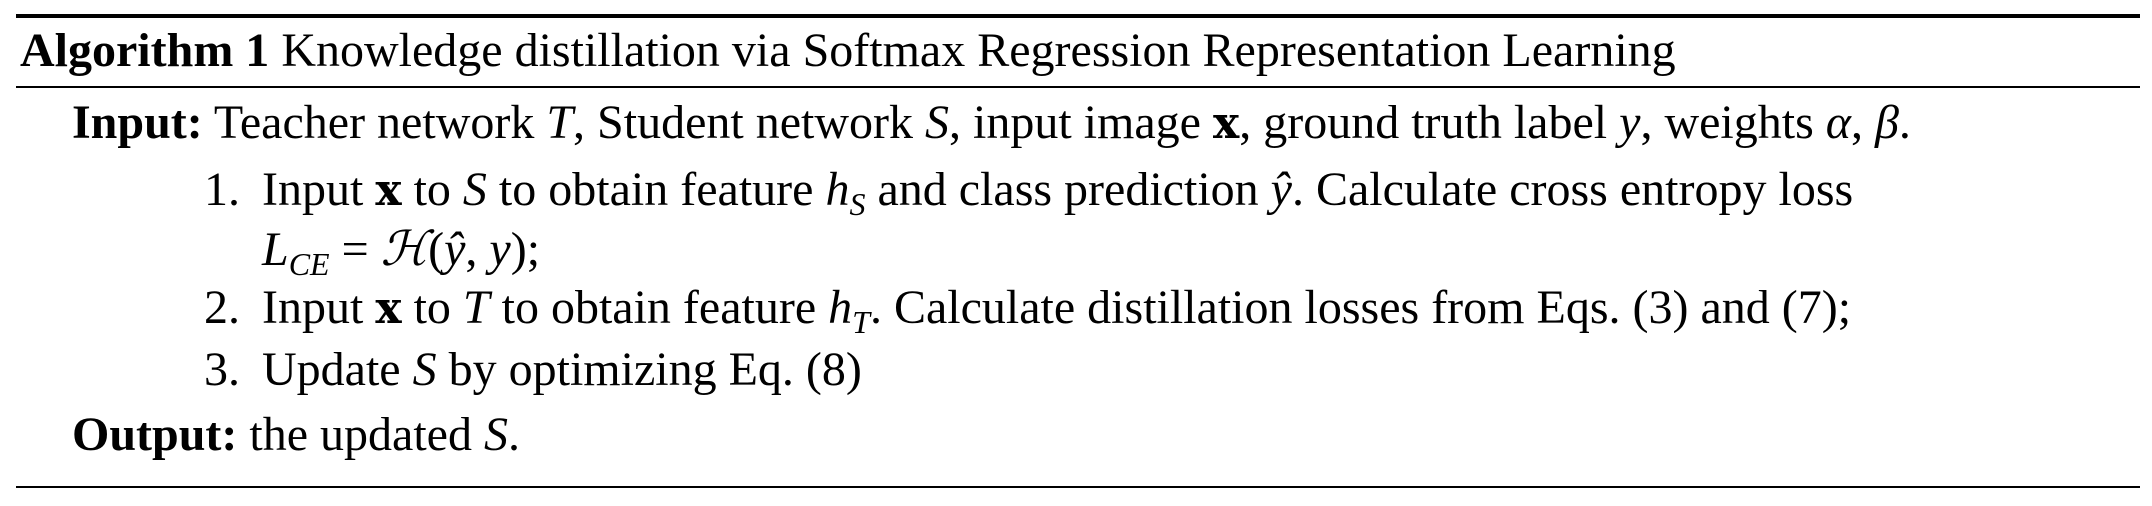 This screenshot has height=506, width=2152. I want to click on input-text: , input image, so click(1081, 122).